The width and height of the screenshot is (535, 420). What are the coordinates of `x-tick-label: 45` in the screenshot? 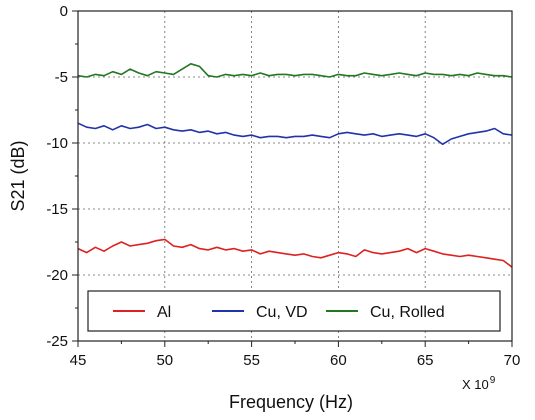 It's located at (78, 360).